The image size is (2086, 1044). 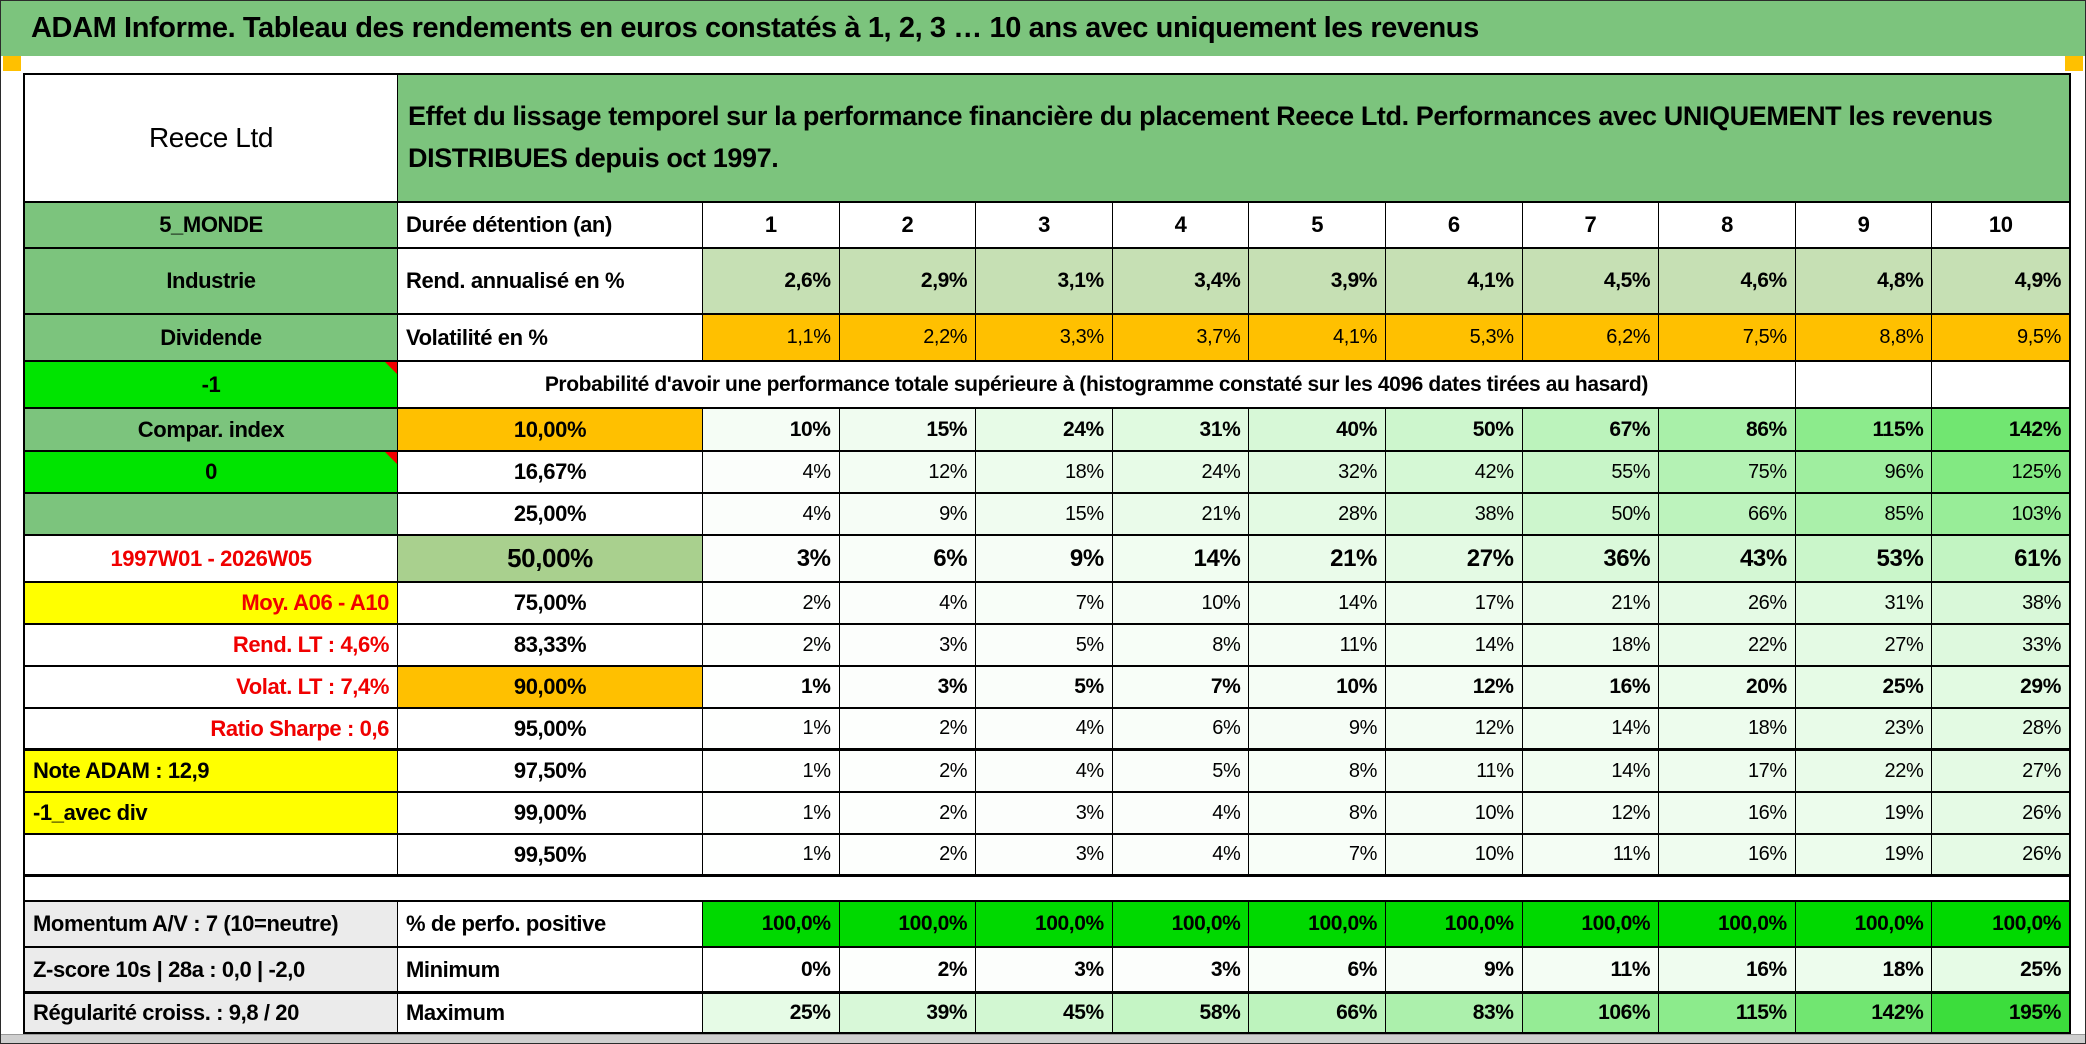 I want to click on row-label: Momentum A/V : 7 (10=neutre), so click(x=211, y=925).